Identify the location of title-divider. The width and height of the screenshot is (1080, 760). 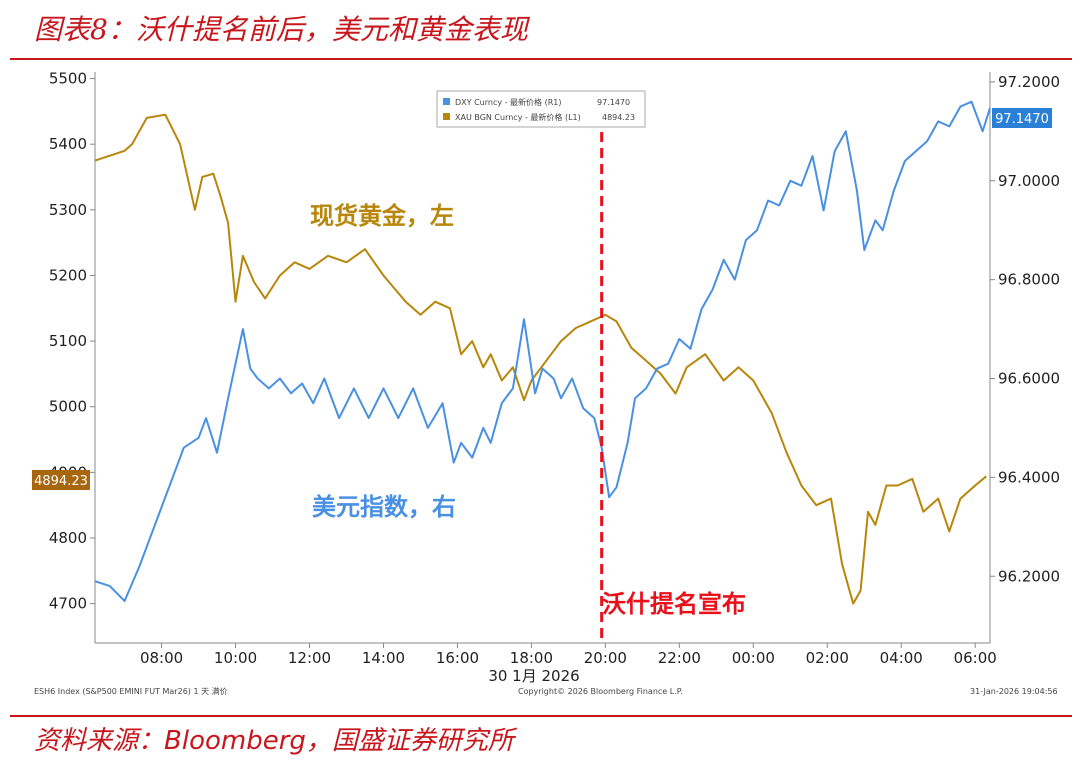
(541, 59).